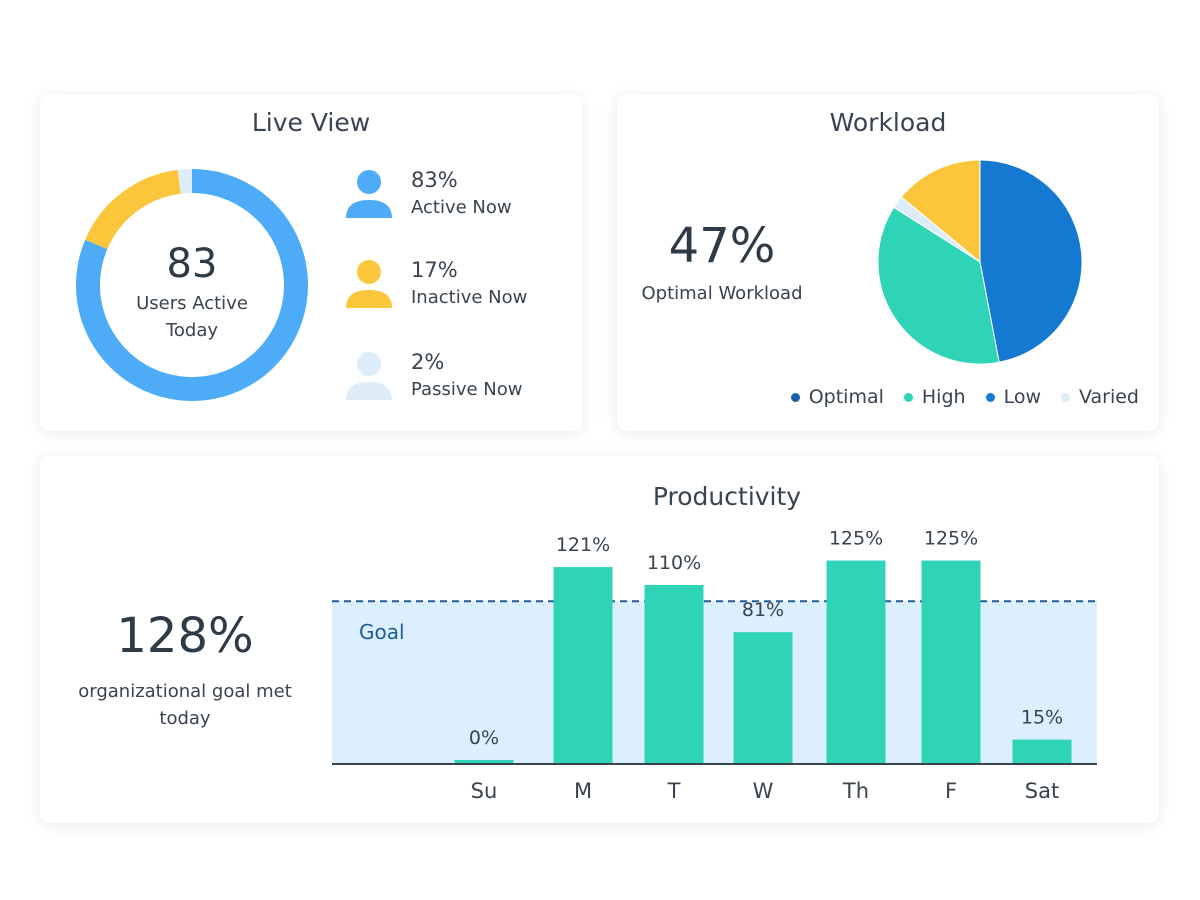 Image resolution: width=1200 pixels, height=900 pixels. Describe the element at coordinates (763, 610) in the screenshot. I see `bar-value-label: 81%` at that location.